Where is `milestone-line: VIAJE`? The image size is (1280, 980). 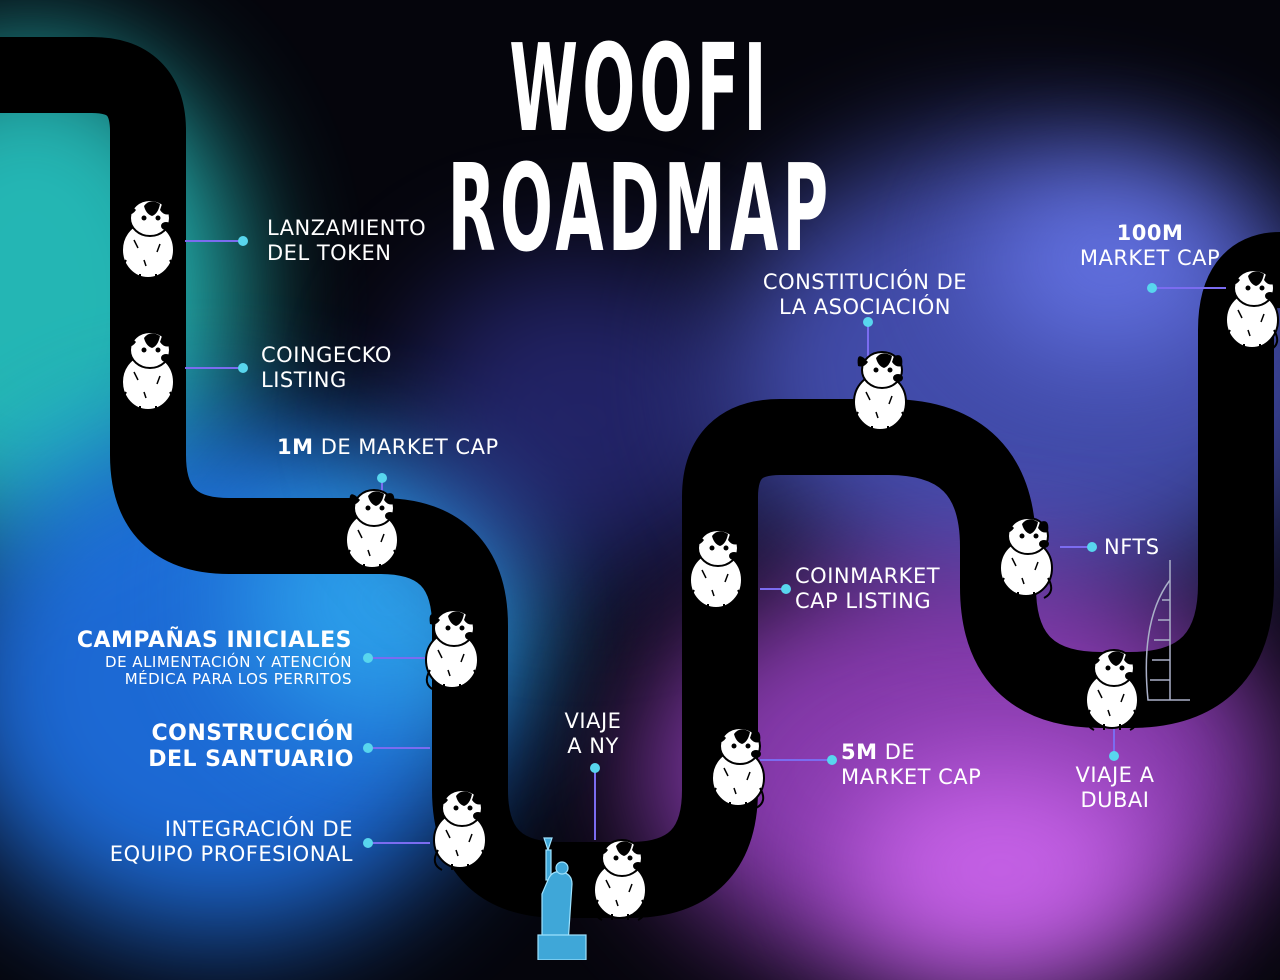 milestone-line: VIAJE is located at coordinates (593, 721).